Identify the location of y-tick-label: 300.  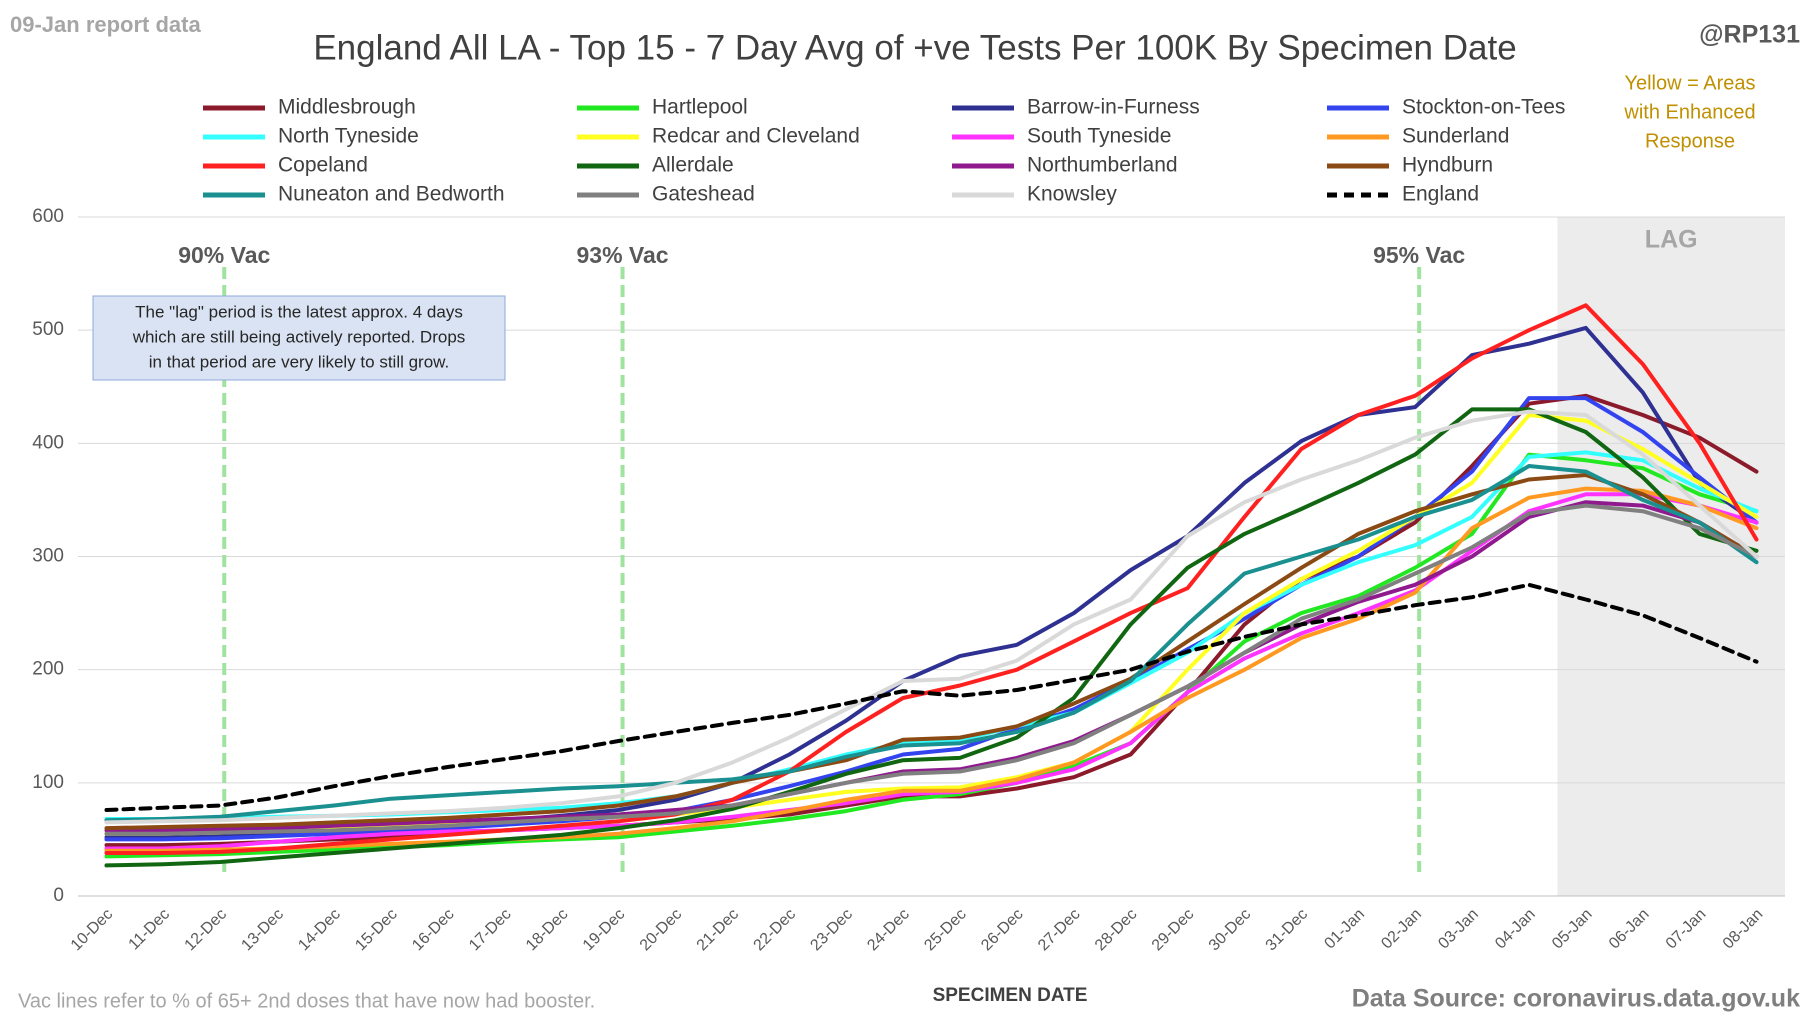
(48, 556).